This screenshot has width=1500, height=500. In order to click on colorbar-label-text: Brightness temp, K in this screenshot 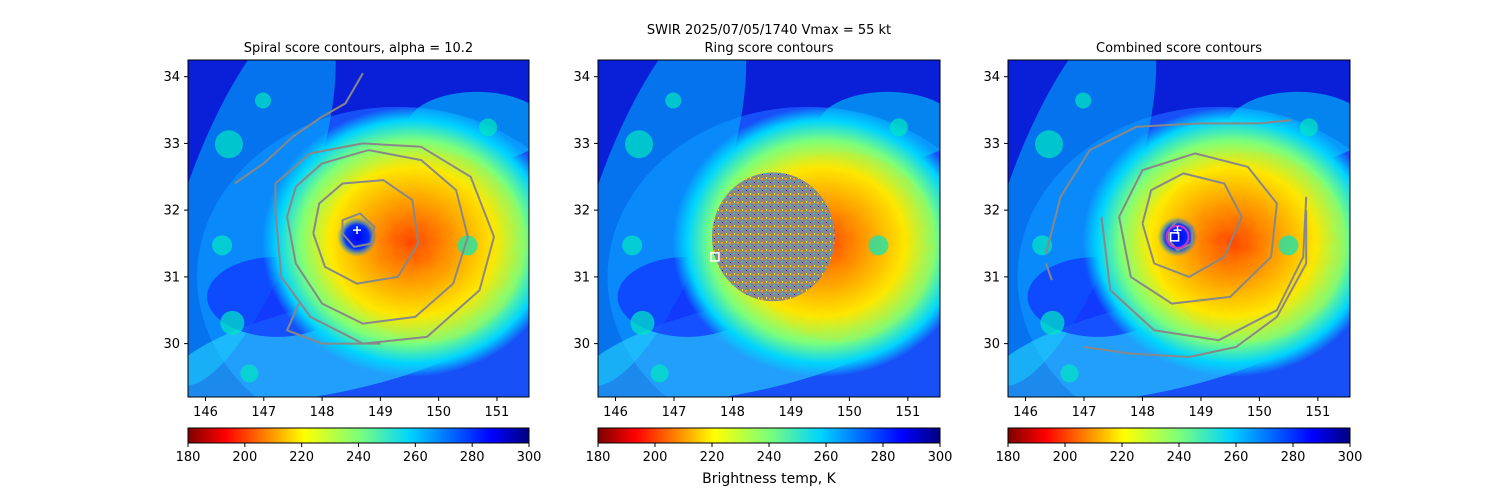, I will do `click(769, 479)`.